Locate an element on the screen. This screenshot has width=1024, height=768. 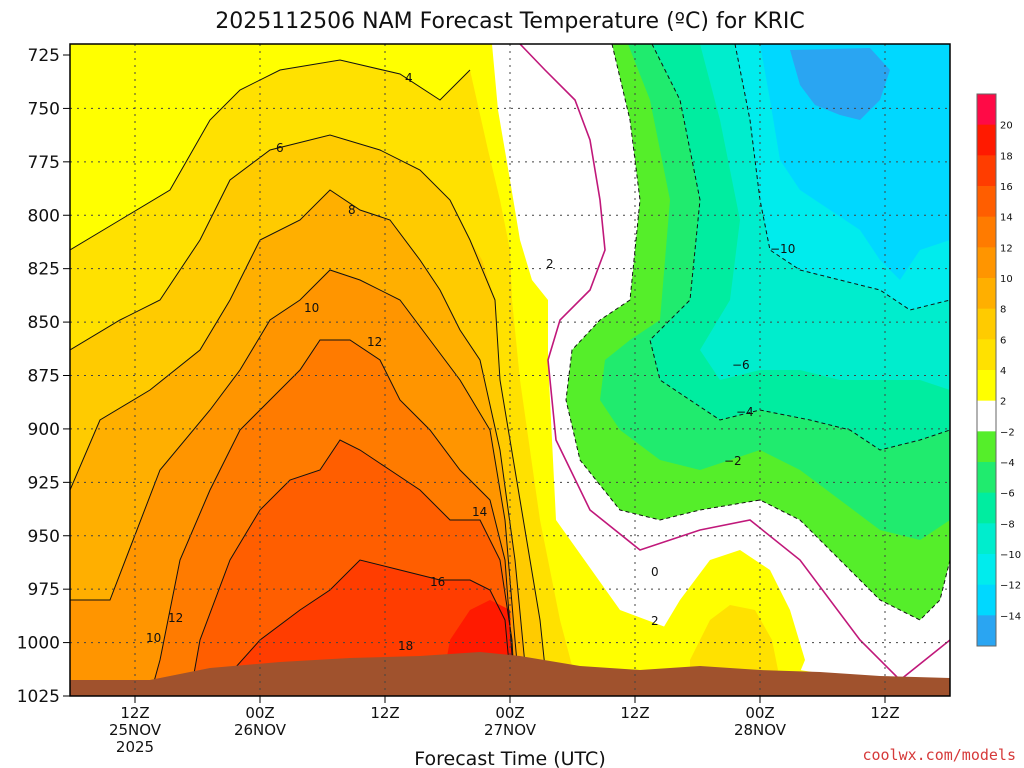
contour-label: −4 is located at coordinates (745, 412).